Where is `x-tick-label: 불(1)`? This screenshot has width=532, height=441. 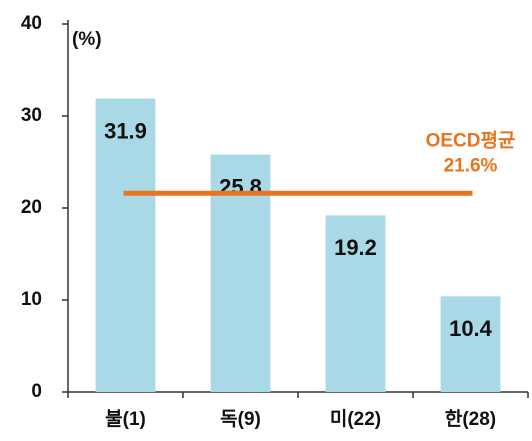
x-tick-label: 불(1) is located at coordinates (125, 419).